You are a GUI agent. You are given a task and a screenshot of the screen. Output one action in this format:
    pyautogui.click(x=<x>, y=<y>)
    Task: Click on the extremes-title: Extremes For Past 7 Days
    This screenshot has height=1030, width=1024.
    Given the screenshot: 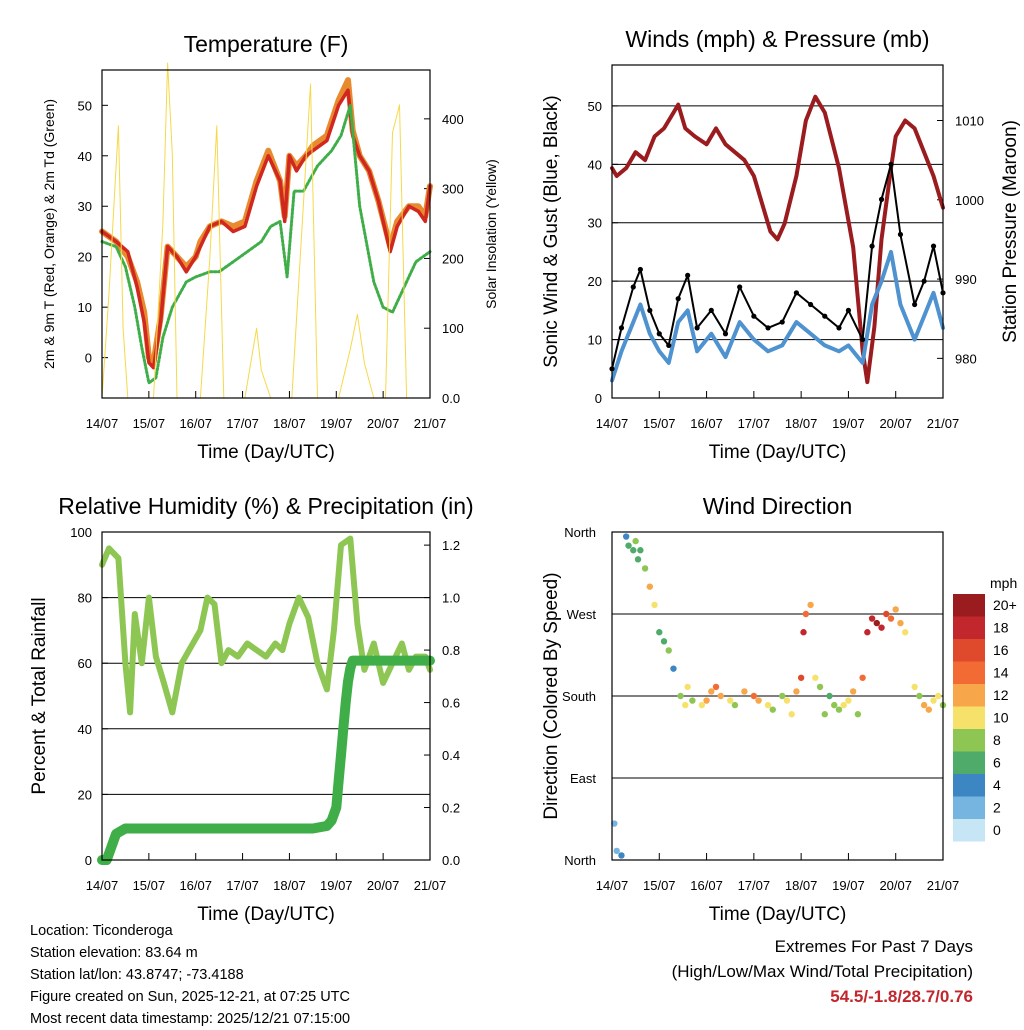 What is the action you would take?
    pyautogui.click(x=873, y=946)
    